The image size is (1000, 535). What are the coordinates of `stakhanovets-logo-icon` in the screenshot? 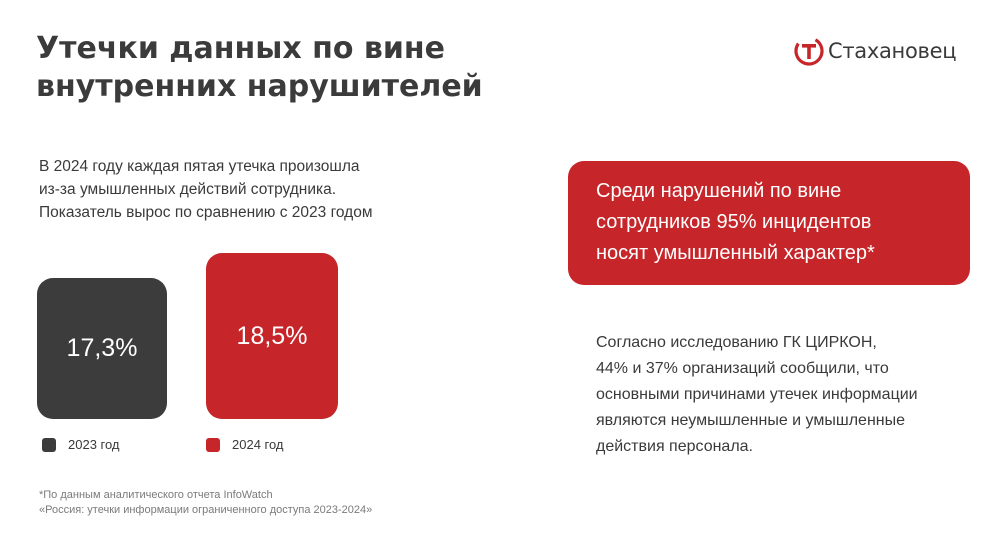 It's located at (809, 51).